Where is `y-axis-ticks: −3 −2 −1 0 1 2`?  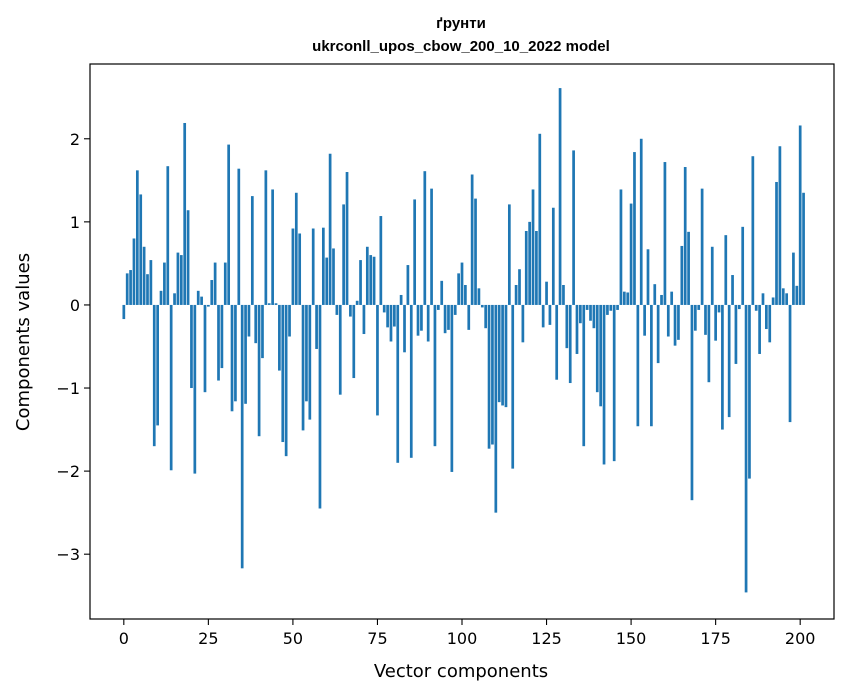 y-axis-ticks: −3 −2 −1 0 1 2 is located at coordinates (73, 347).